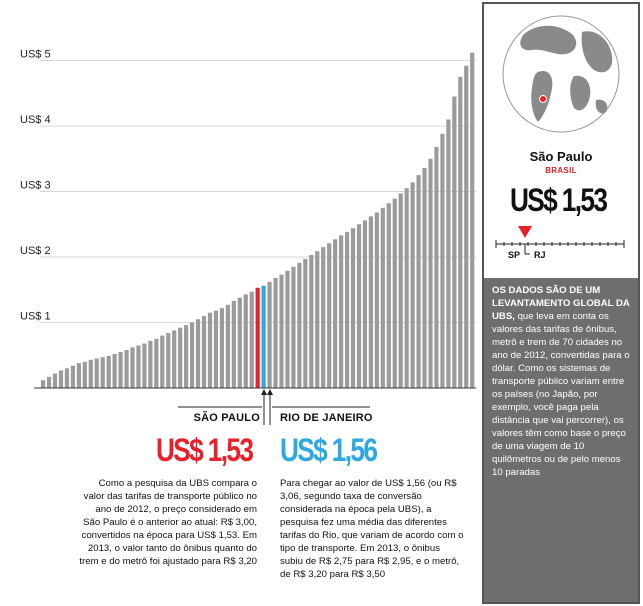  What do you see at coordinates (35, 317) in the screenshot?
I see `y-tick-label: US$ 1` at bounding box center [35, 317].